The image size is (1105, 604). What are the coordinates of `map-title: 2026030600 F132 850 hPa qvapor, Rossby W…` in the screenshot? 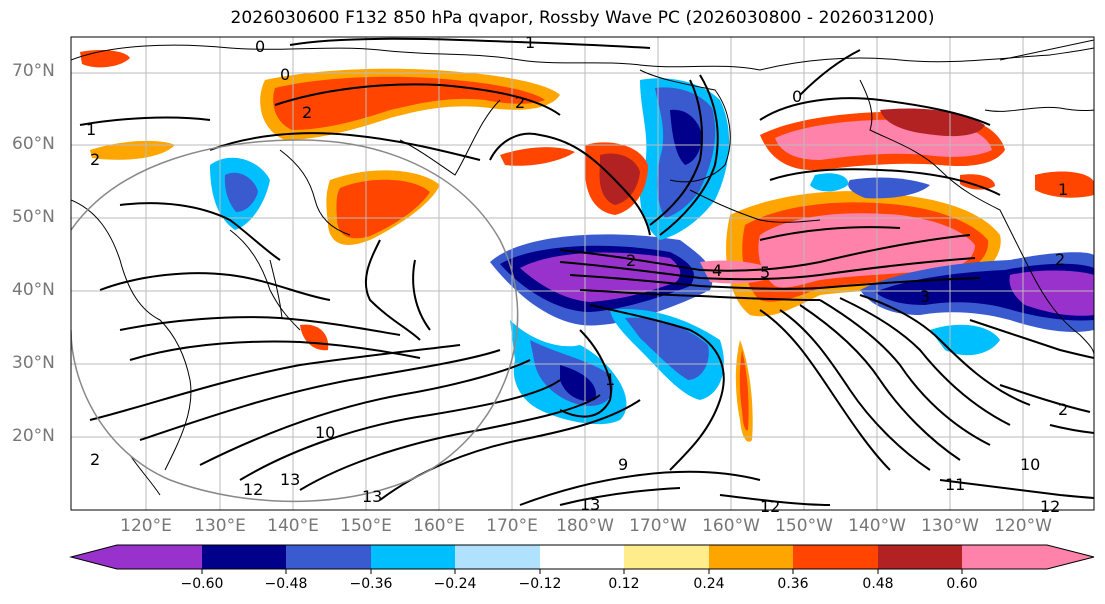 It's located at (582, 18).